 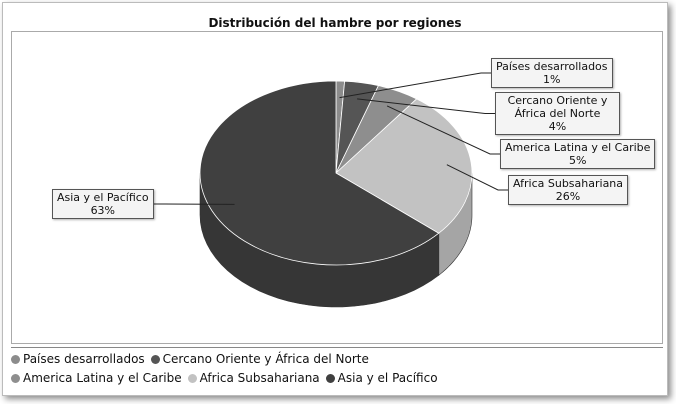 What do you see at coordinates (557, 107) in the screenshot?
I see `data-label-name: Cercano Oriente y África del Norte` at bounding box center [557, 107].